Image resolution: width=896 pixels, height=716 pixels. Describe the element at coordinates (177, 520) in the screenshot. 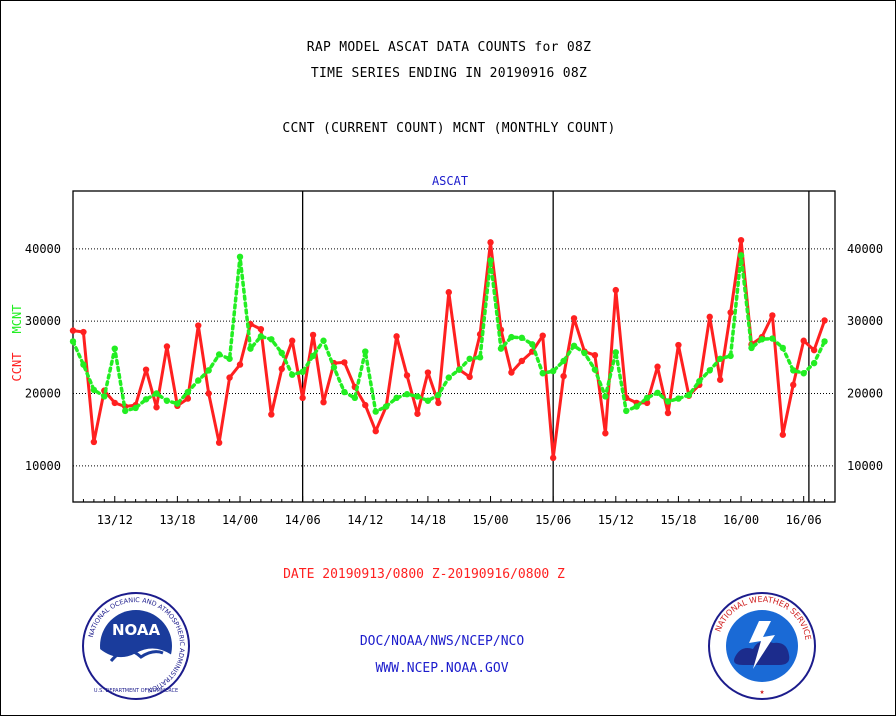

I see `x-tick-label: 13/18` at that location.